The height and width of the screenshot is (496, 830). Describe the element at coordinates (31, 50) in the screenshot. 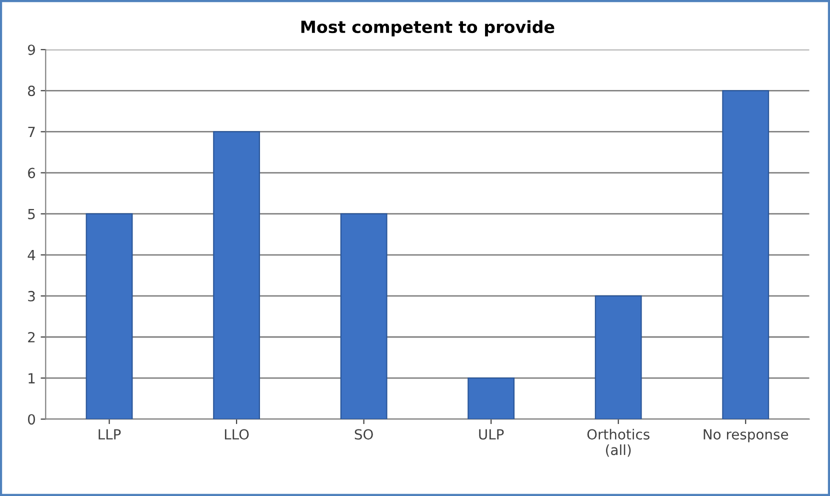

I see `y-tick-label: 9` at that location.